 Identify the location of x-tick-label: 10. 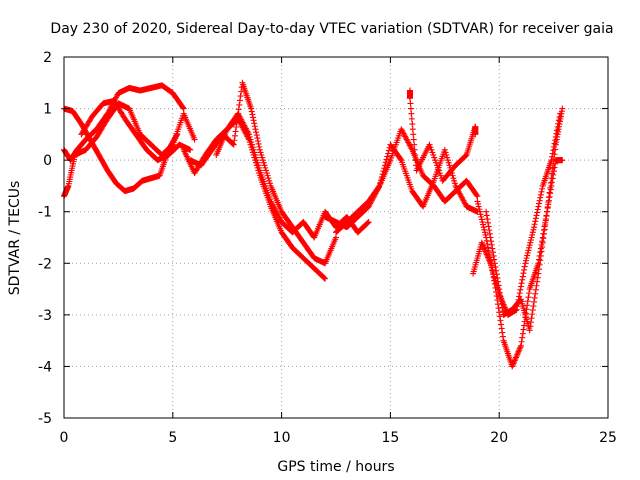
(282, 438).